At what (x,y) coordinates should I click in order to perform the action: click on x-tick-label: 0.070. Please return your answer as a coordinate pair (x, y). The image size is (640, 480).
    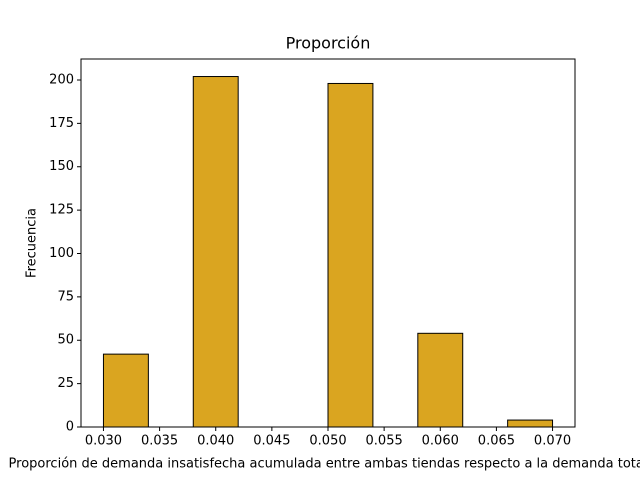
    Looking at the image, I should click on (552, 441).